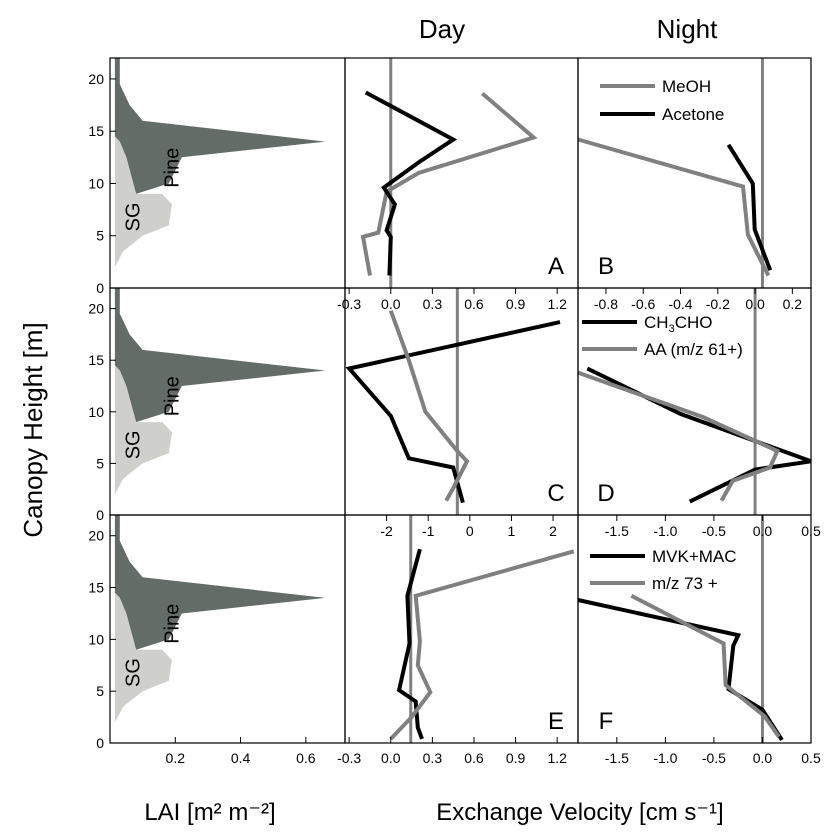  What do you see at coordinates (686, 86) in the screenshot?
I see `legend-label: MeOH` at bounding box center [686, 86].